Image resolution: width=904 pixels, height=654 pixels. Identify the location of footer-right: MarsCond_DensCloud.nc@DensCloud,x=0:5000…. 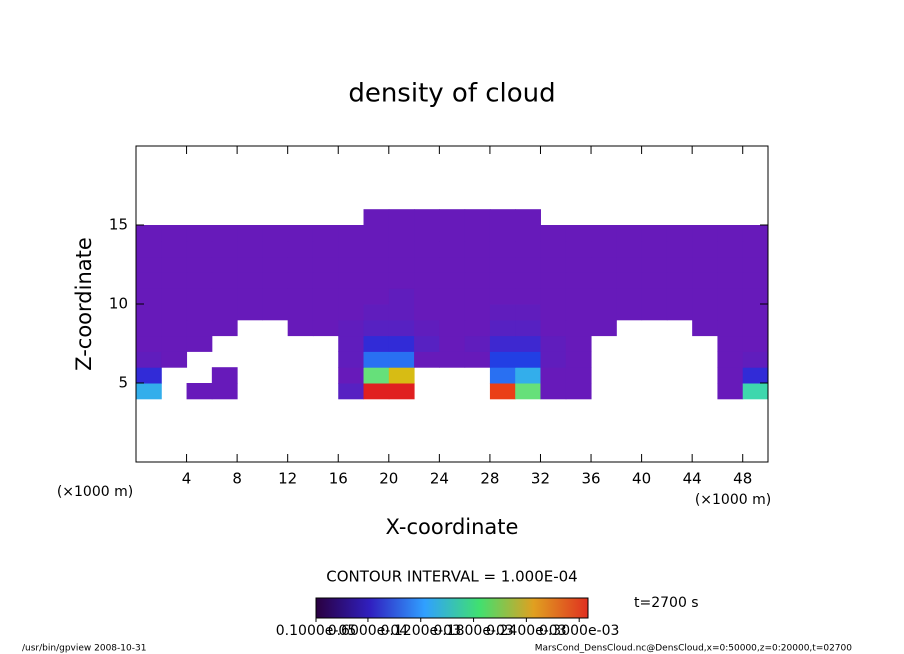
(693, 649).